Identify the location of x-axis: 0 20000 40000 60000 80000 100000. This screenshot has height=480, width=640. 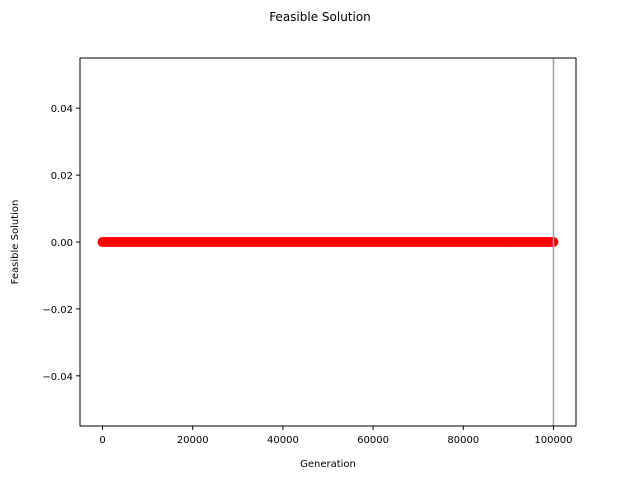
(336, 436).